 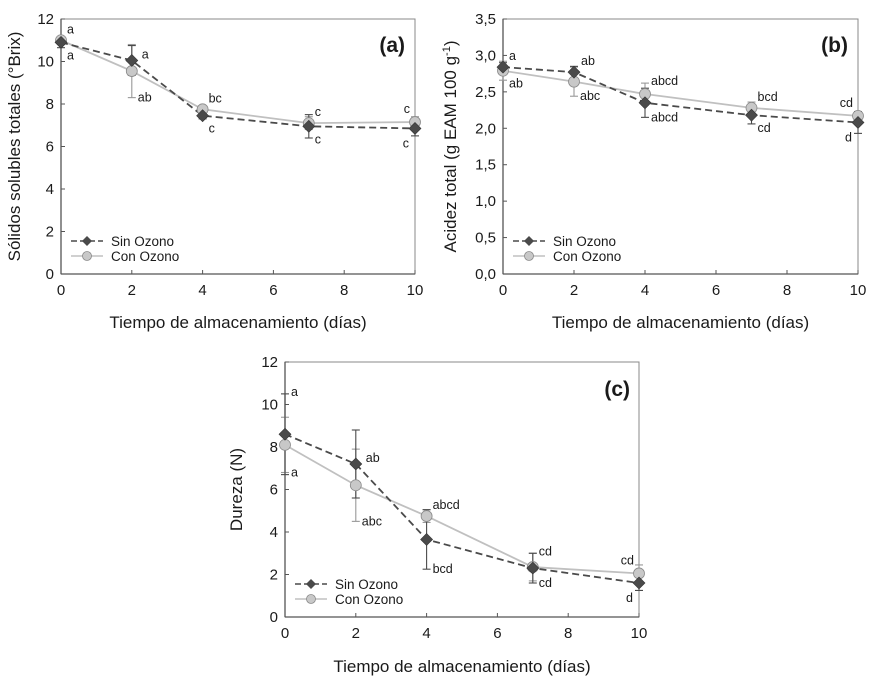 I want to click on y-axis-title: Acidez total (g EAM 100 g-1), so click(x=450, y=147).